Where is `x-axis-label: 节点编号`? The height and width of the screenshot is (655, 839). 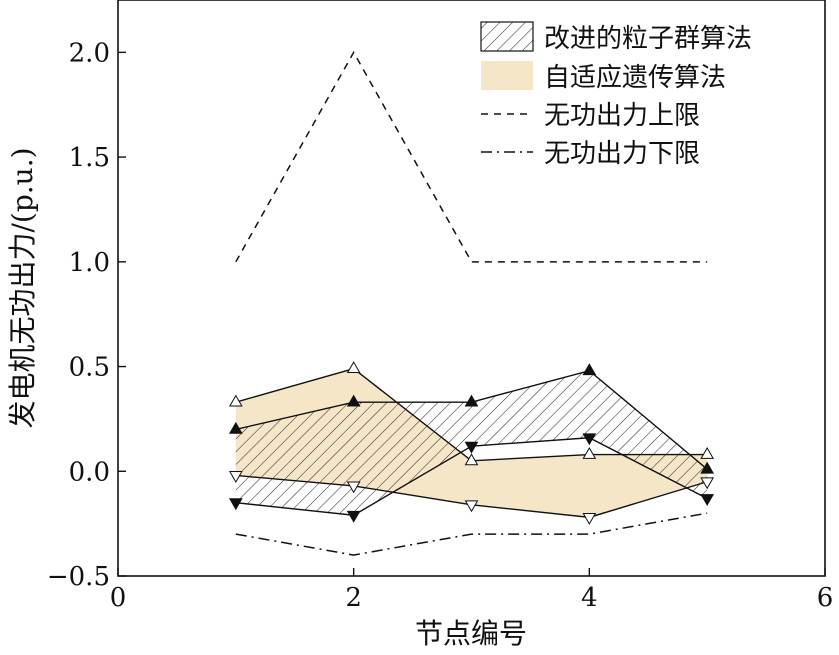
x-axis-label: 节点编号 is located at coordinates (471, 633).